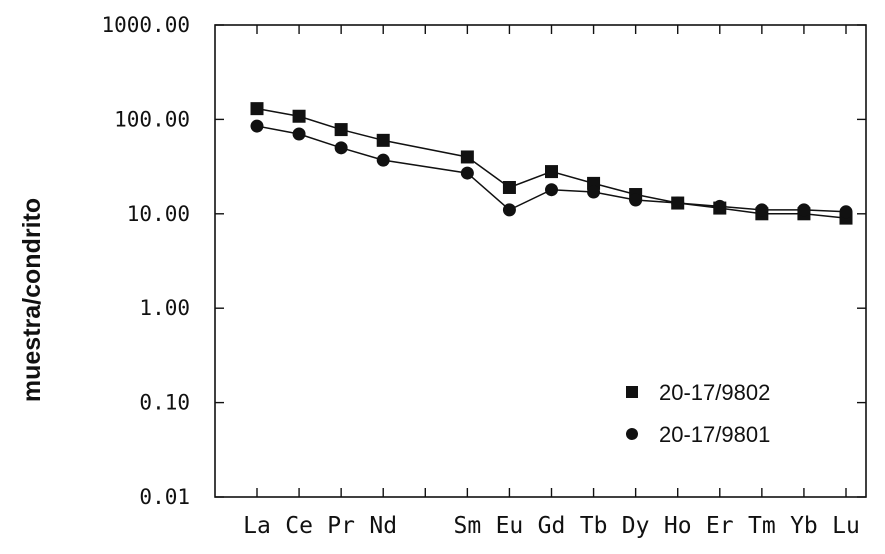  Describe the element at coordinates (32, 300) in the screenshot. I see `y-axis-label: muestra/condrito` at that location.